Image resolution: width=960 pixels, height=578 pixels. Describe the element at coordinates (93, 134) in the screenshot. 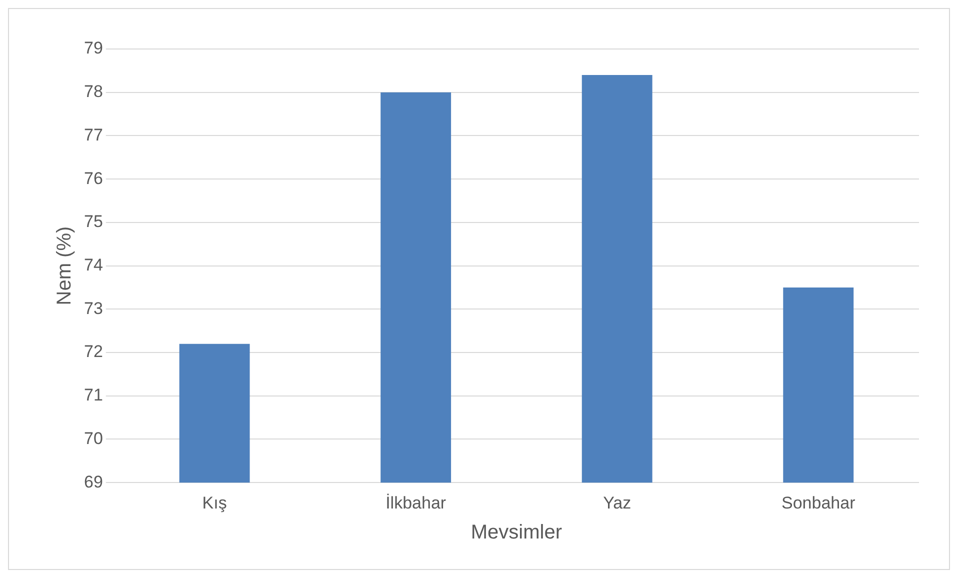

I see `y-tick-label: 77` at that location.